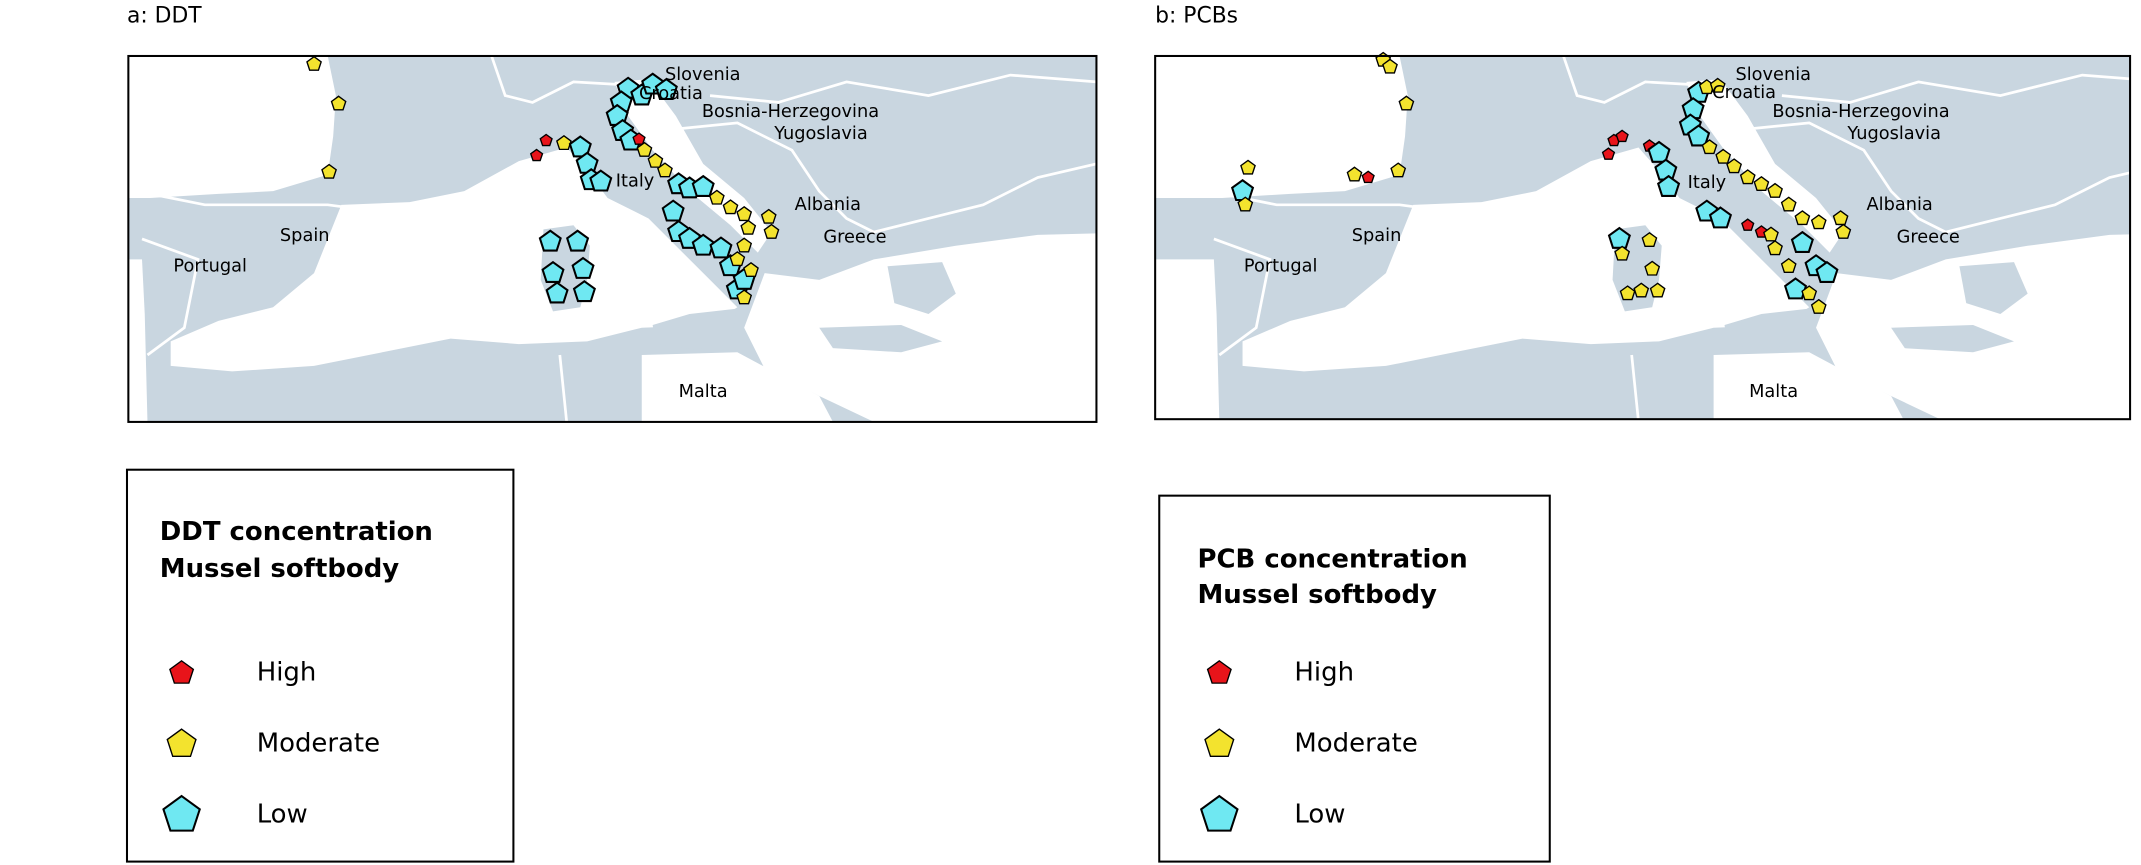 The width and height of the screenshot is (2141, 865). Describe the element at coordinates (1196, 15) in the screenshot. I see `panel-title: b: PCBs` at that location.